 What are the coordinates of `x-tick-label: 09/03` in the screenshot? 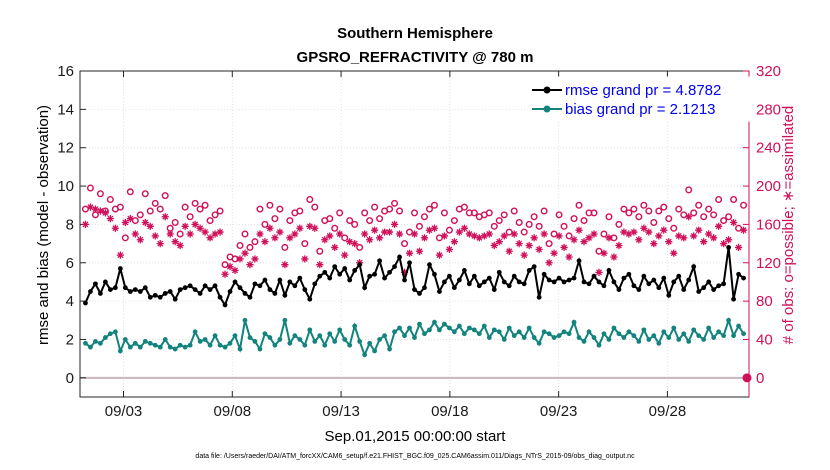 It's located at (124, 411).